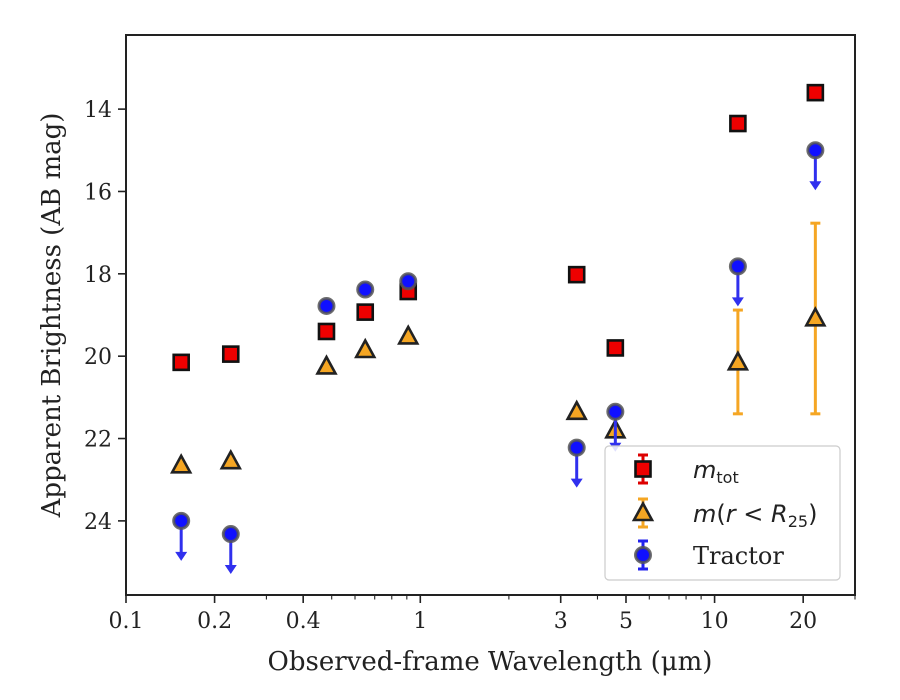  Describe the element at coordinates (561, 621) in the screenshot. I see `x-tick-label: 3` at that location.